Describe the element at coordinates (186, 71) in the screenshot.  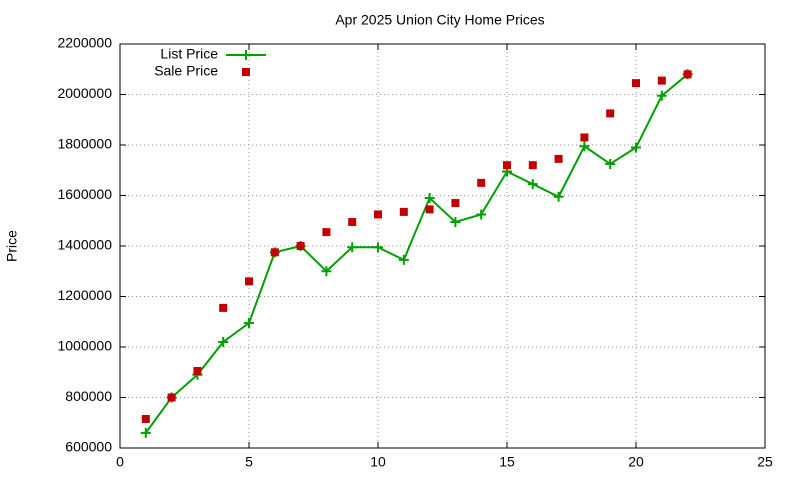
I see `legend-label: Sale Price` at that location.